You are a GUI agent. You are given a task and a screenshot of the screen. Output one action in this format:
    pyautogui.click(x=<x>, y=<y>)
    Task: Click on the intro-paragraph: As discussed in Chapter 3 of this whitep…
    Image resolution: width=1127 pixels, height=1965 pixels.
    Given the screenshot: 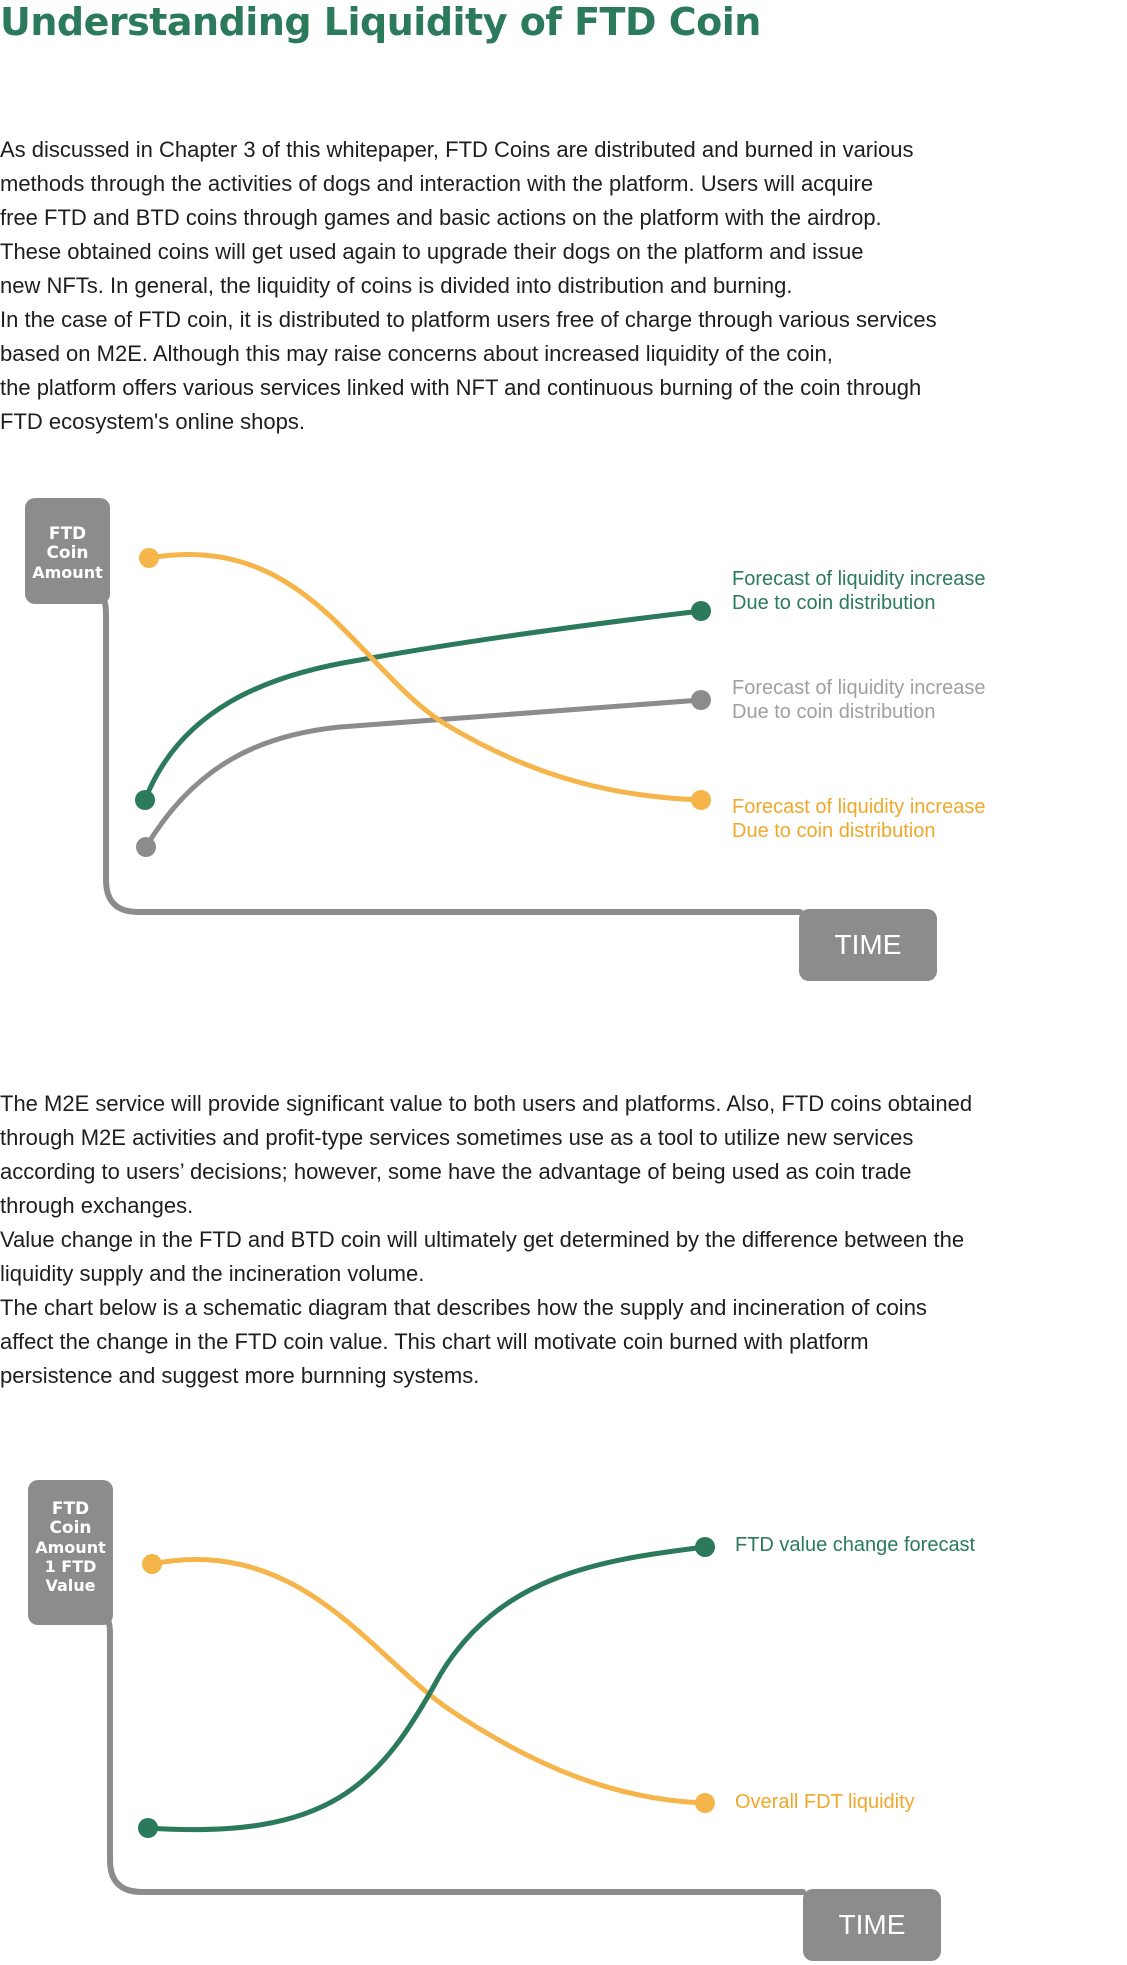 What is the action you would take?
    pyautogui.click(x=468, y=286)
    